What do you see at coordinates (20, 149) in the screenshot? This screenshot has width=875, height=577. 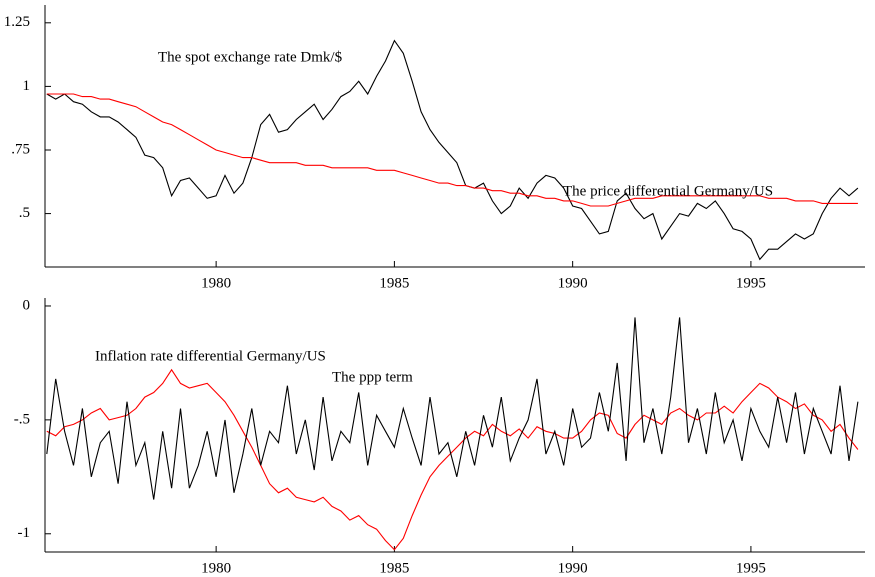 I see `y-tick-label: .75` at bounding box center [20, 149].